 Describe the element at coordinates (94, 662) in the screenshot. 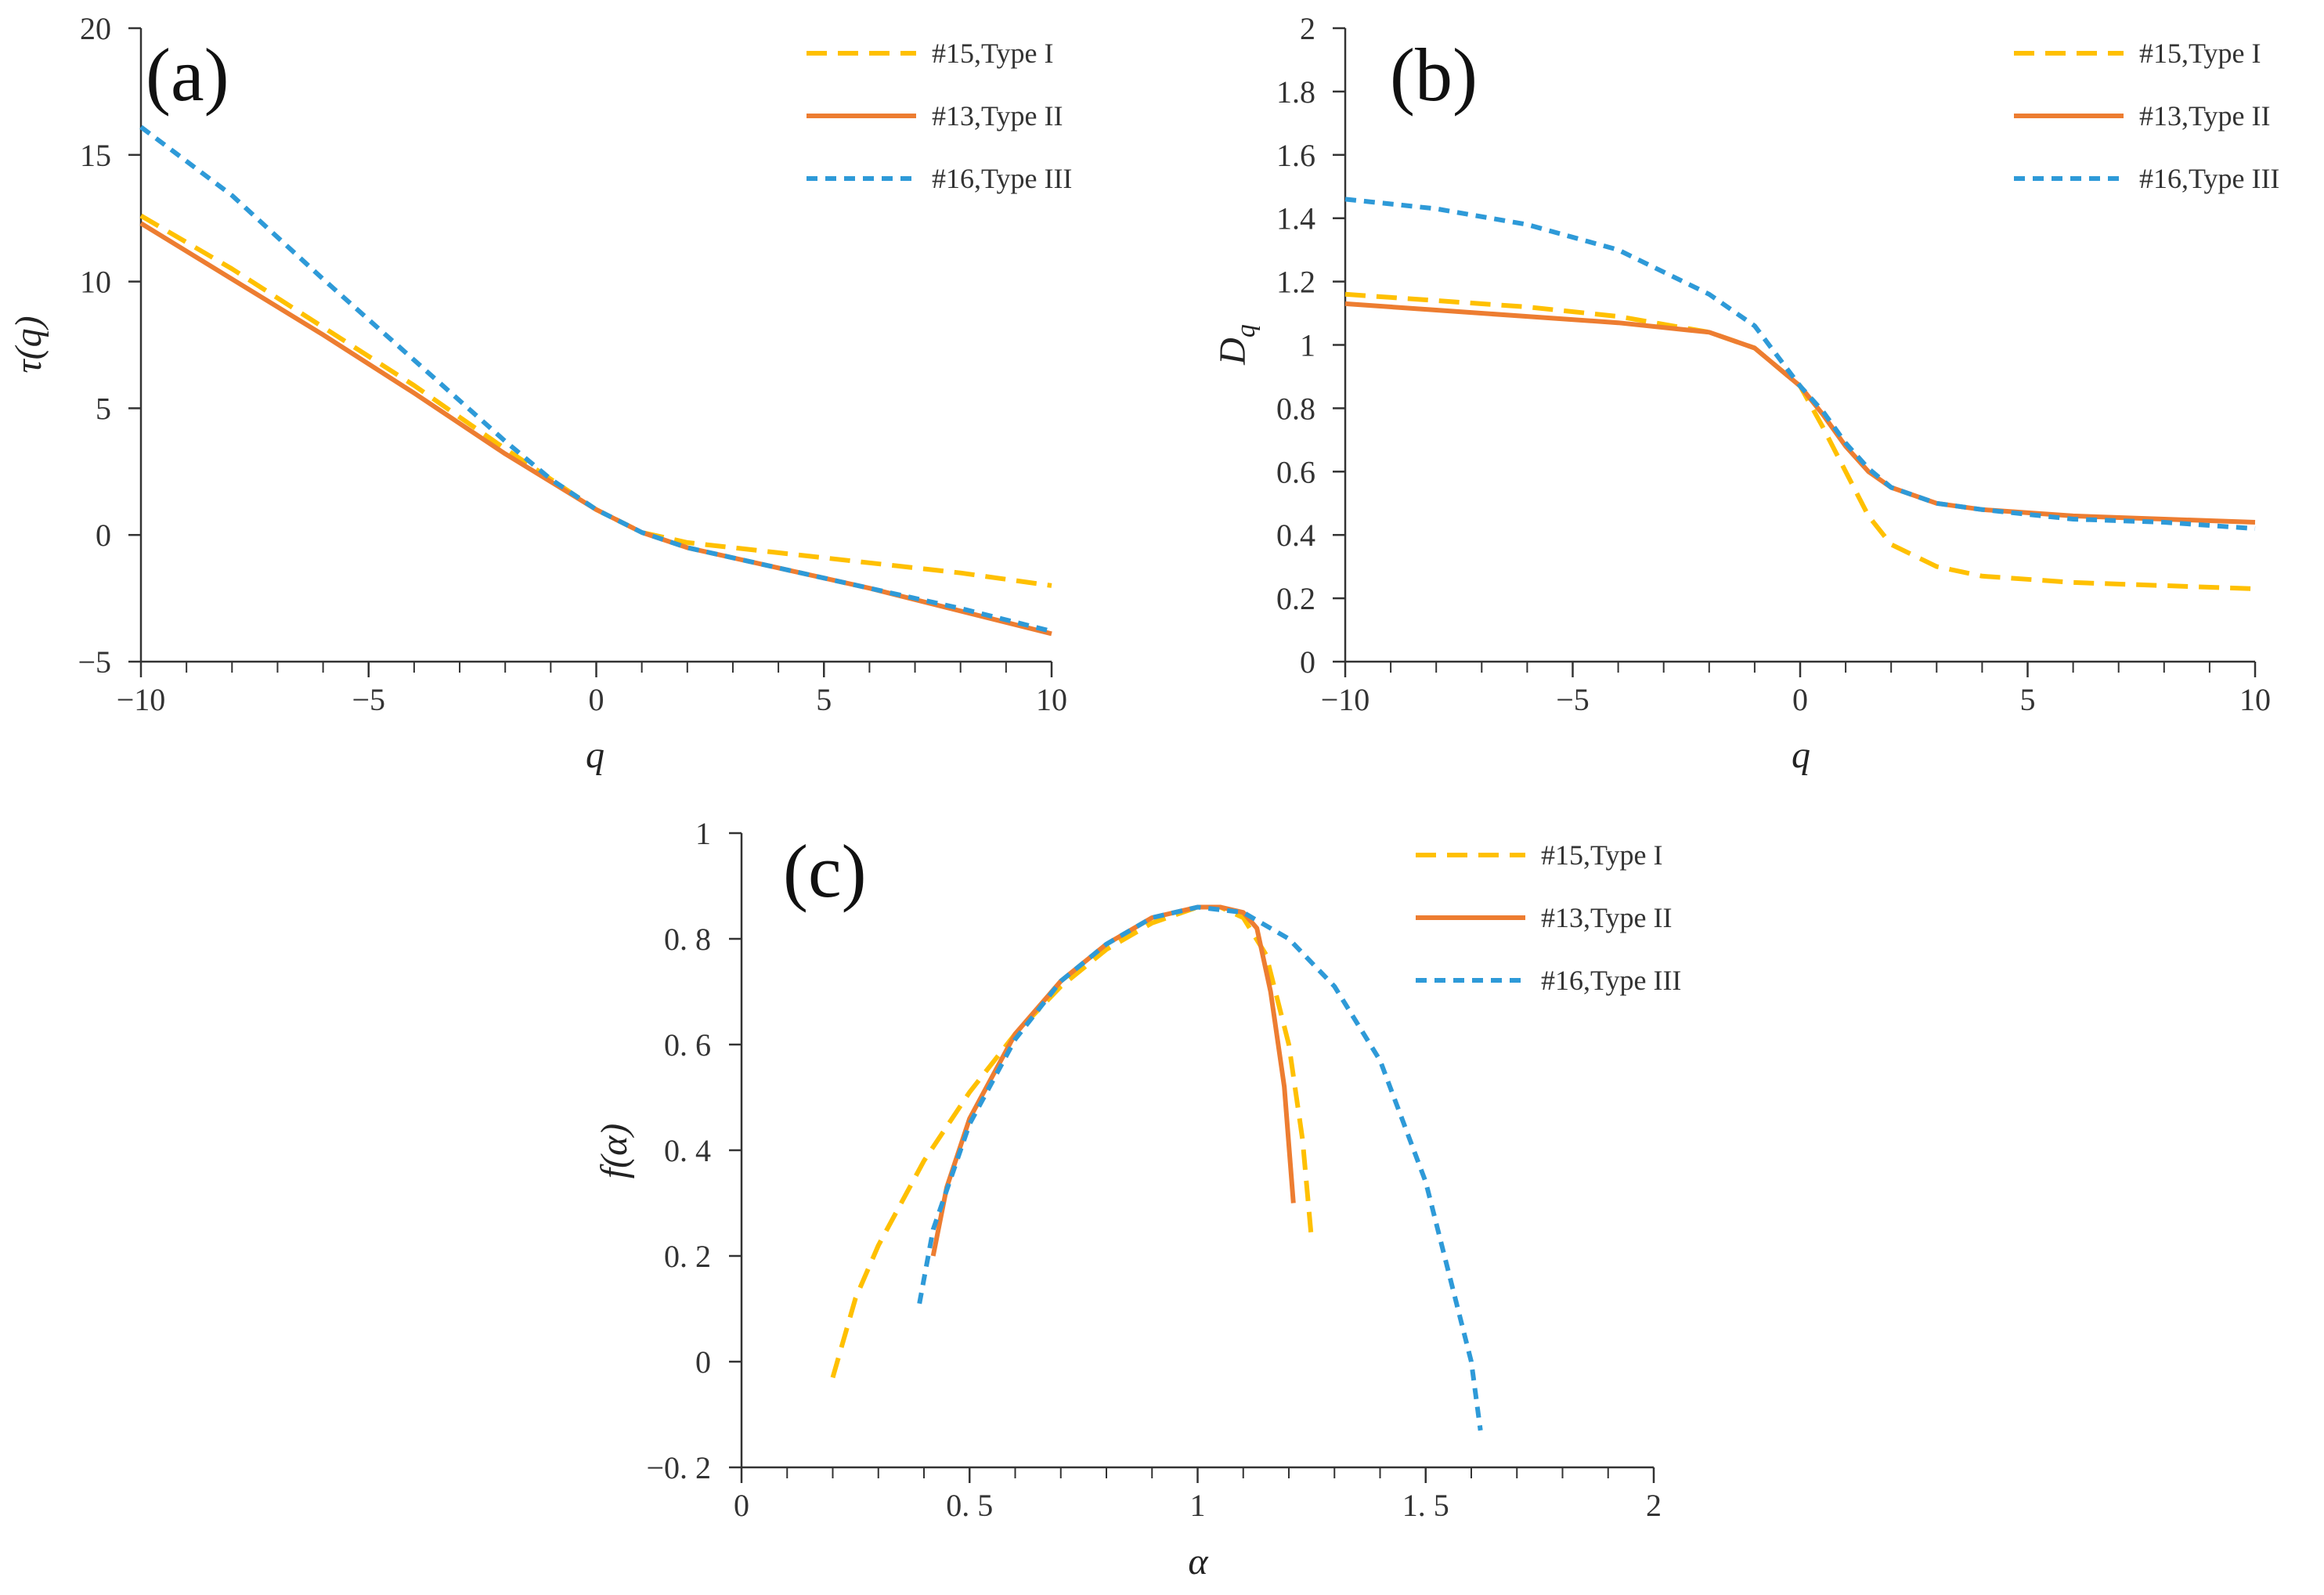

I see `y-tick-label: −5` at that location.